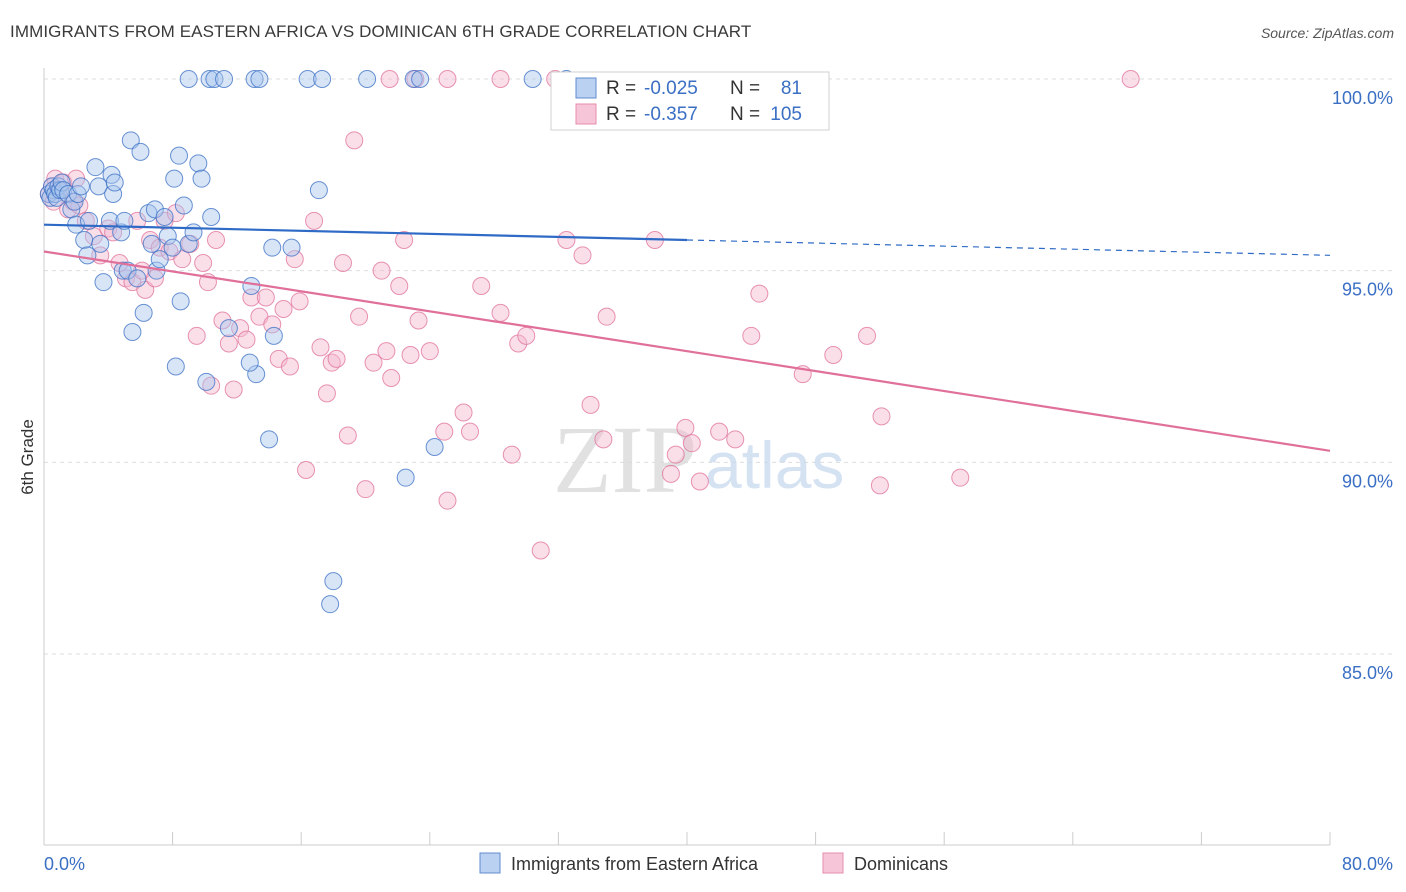 The image size is (1406, 892). What do you see at coordinates (64, 864) in the screenshot?
I see `x-tick-label-min: 0.0%` at bounding box center [64, 864].